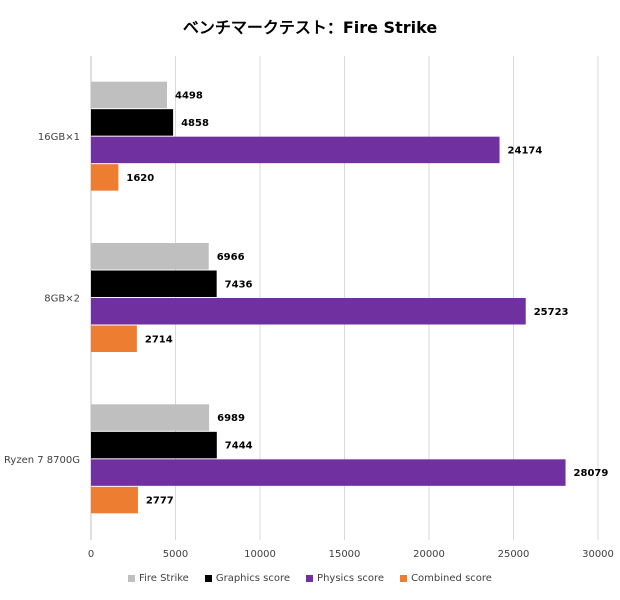  Describe the element at coordinates (514, 554) in the screenshot. I see `x-tick-label: 25000` at that location.